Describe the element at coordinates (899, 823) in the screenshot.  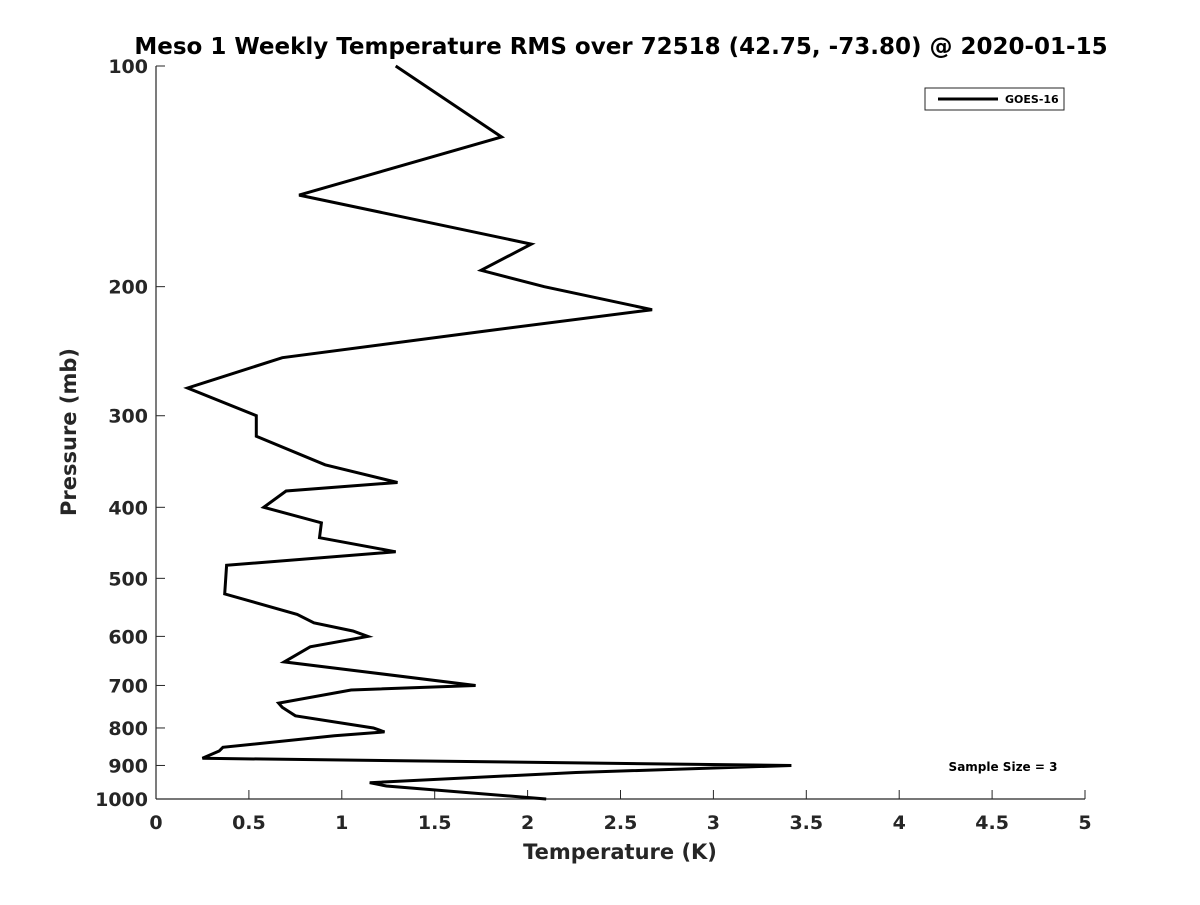
I see `x-tick-label: 4` at that location.